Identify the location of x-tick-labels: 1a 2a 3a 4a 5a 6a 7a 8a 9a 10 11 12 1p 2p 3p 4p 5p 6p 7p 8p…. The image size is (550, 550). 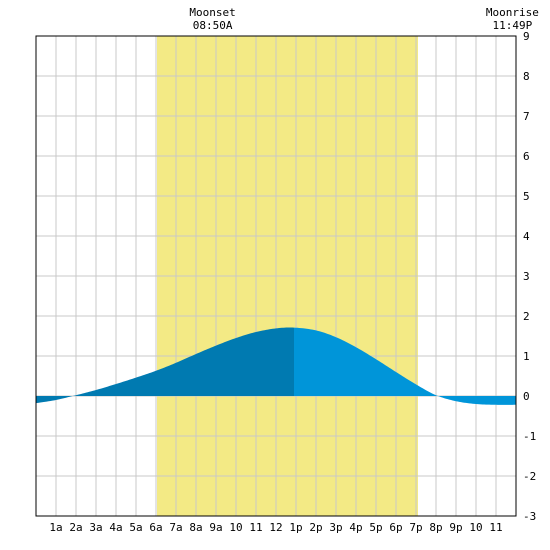
(275, 527).